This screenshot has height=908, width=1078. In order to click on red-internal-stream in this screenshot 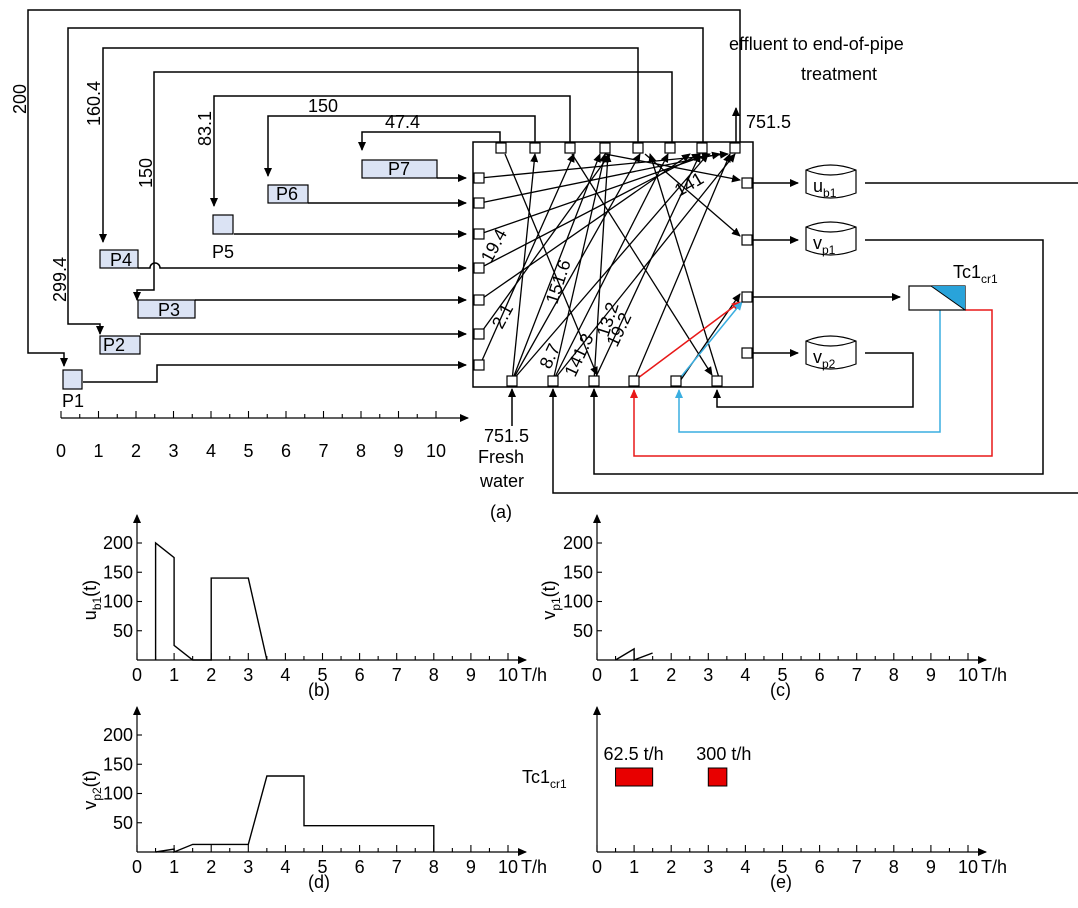, I will do `click(689, 340)`.